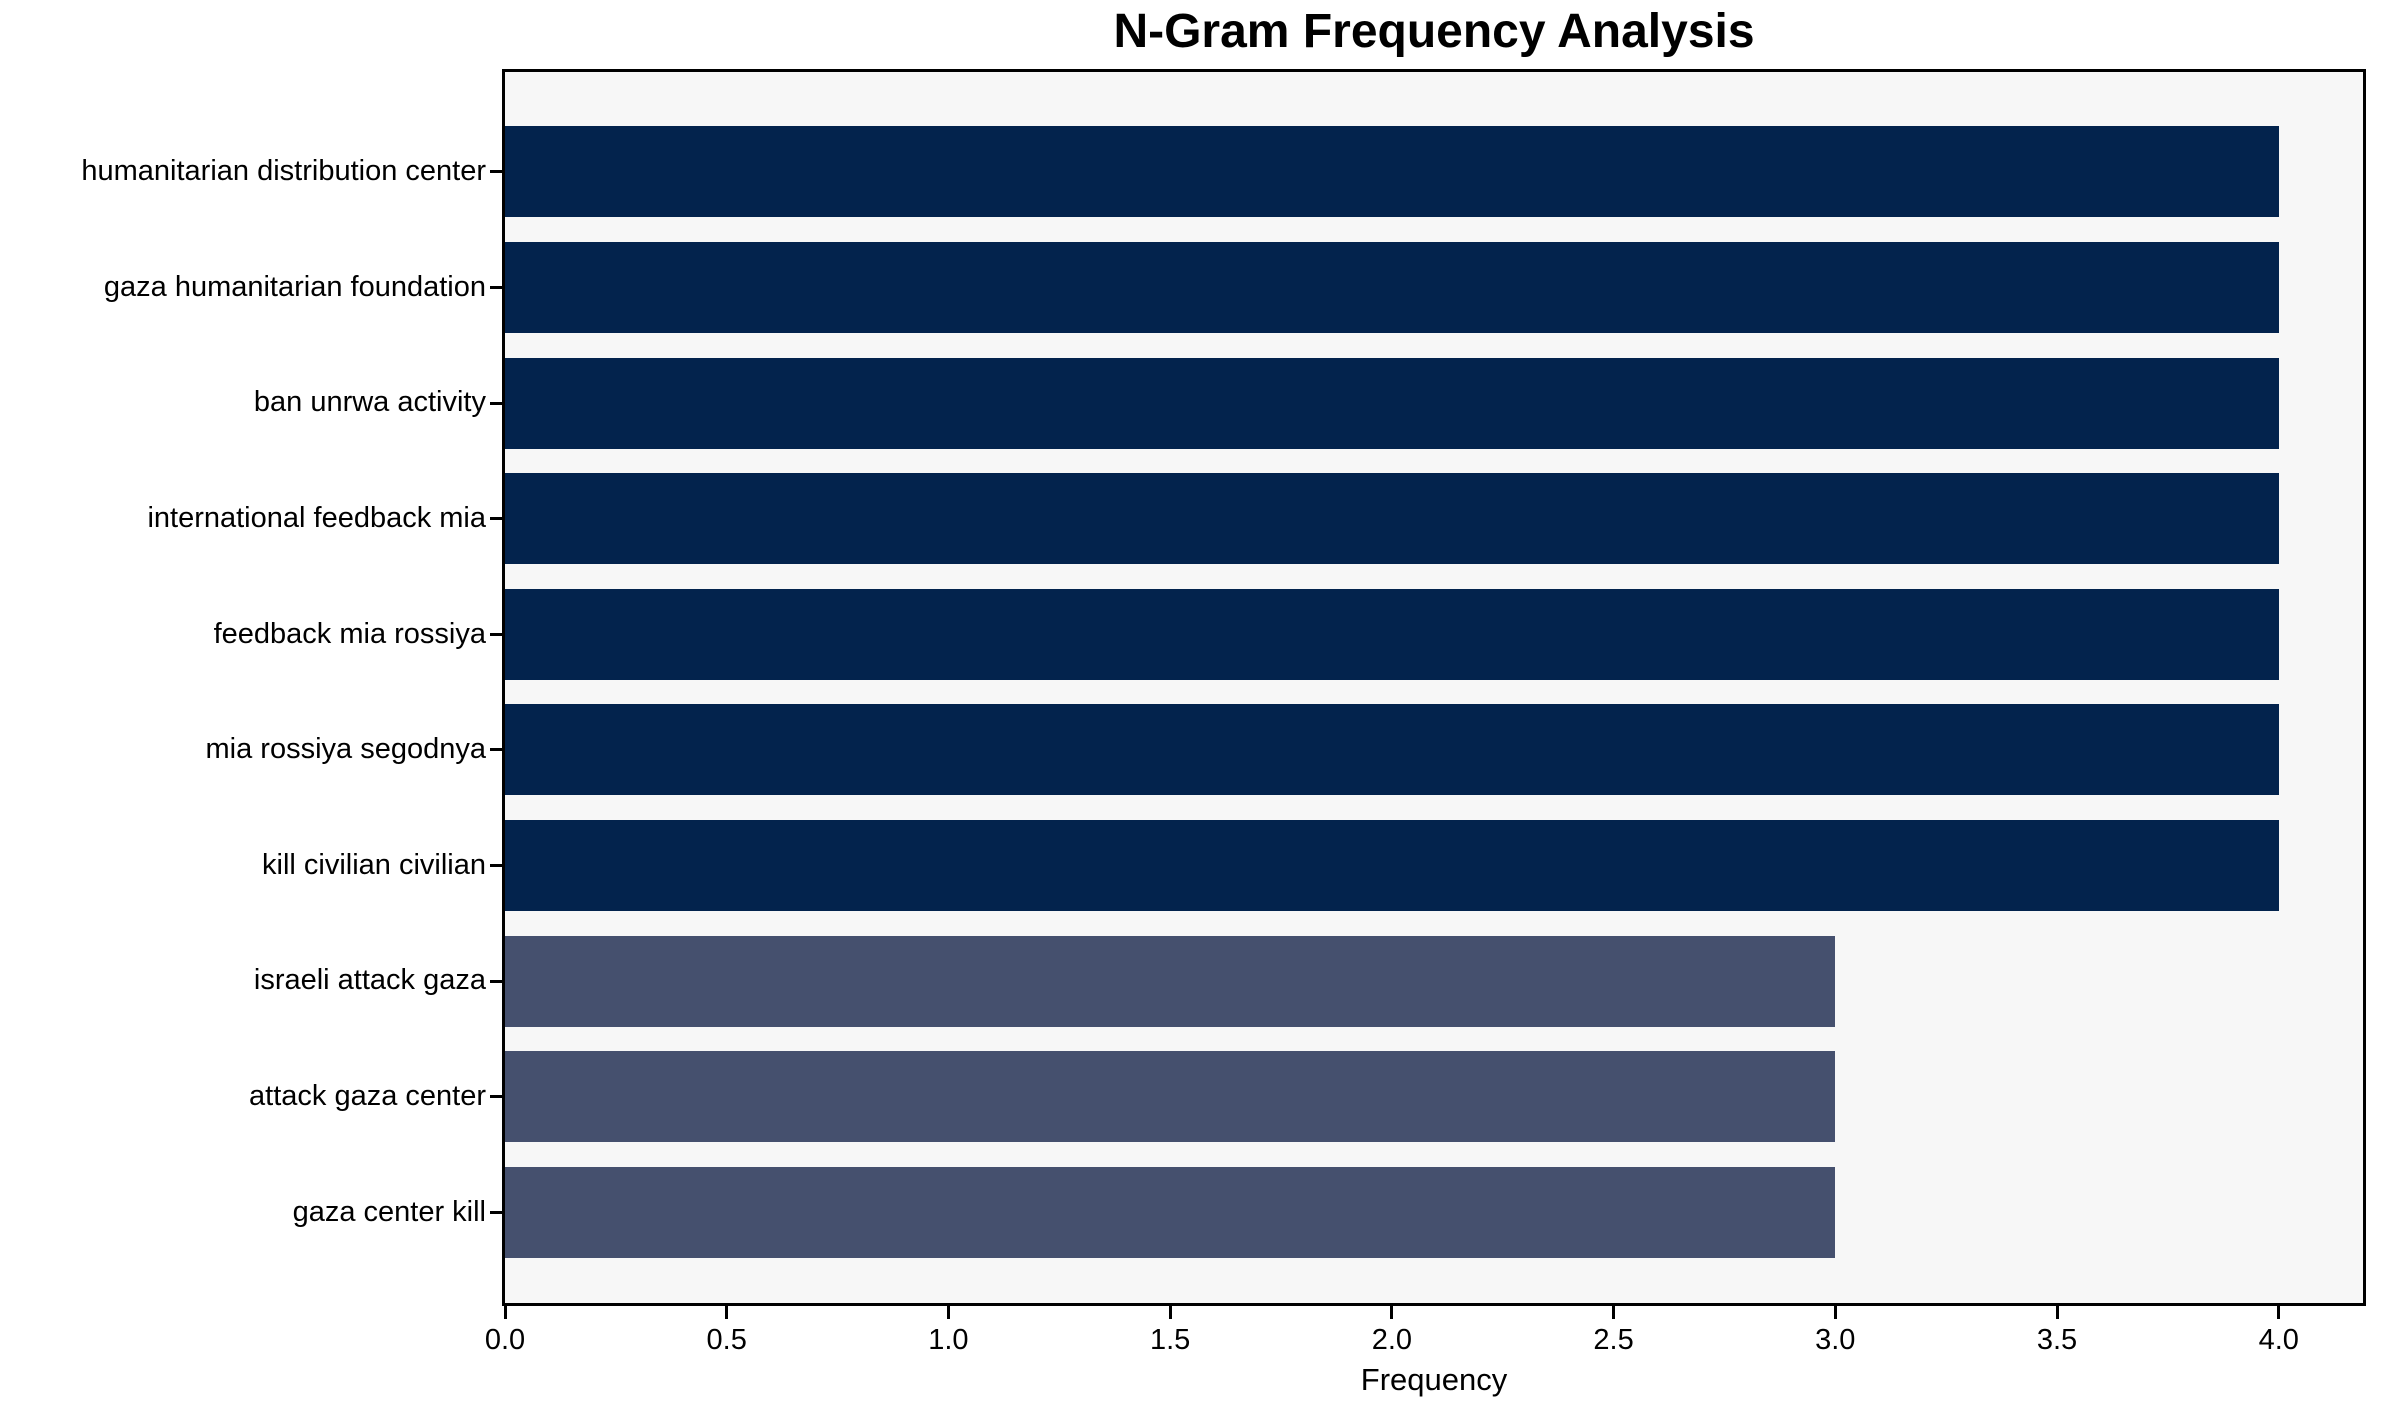  What do you see at coordinates (283, 171) in the screenshot?
I see `y-tick-label: humanitarian distribution center` at bounding box center [283, 171].